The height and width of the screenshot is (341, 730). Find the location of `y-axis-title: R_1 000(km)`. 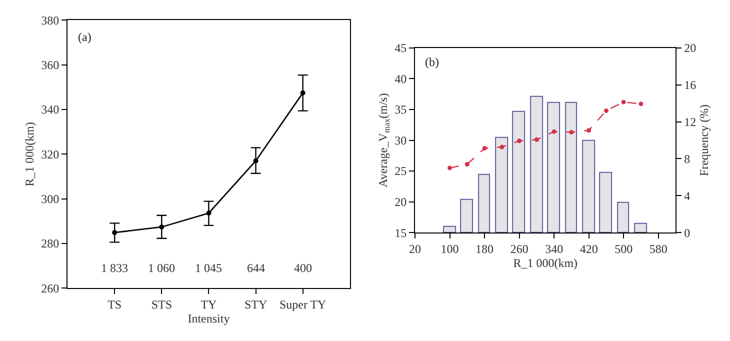

y-axis-title: R_1 000(km) is located at coordinates (29, 154).